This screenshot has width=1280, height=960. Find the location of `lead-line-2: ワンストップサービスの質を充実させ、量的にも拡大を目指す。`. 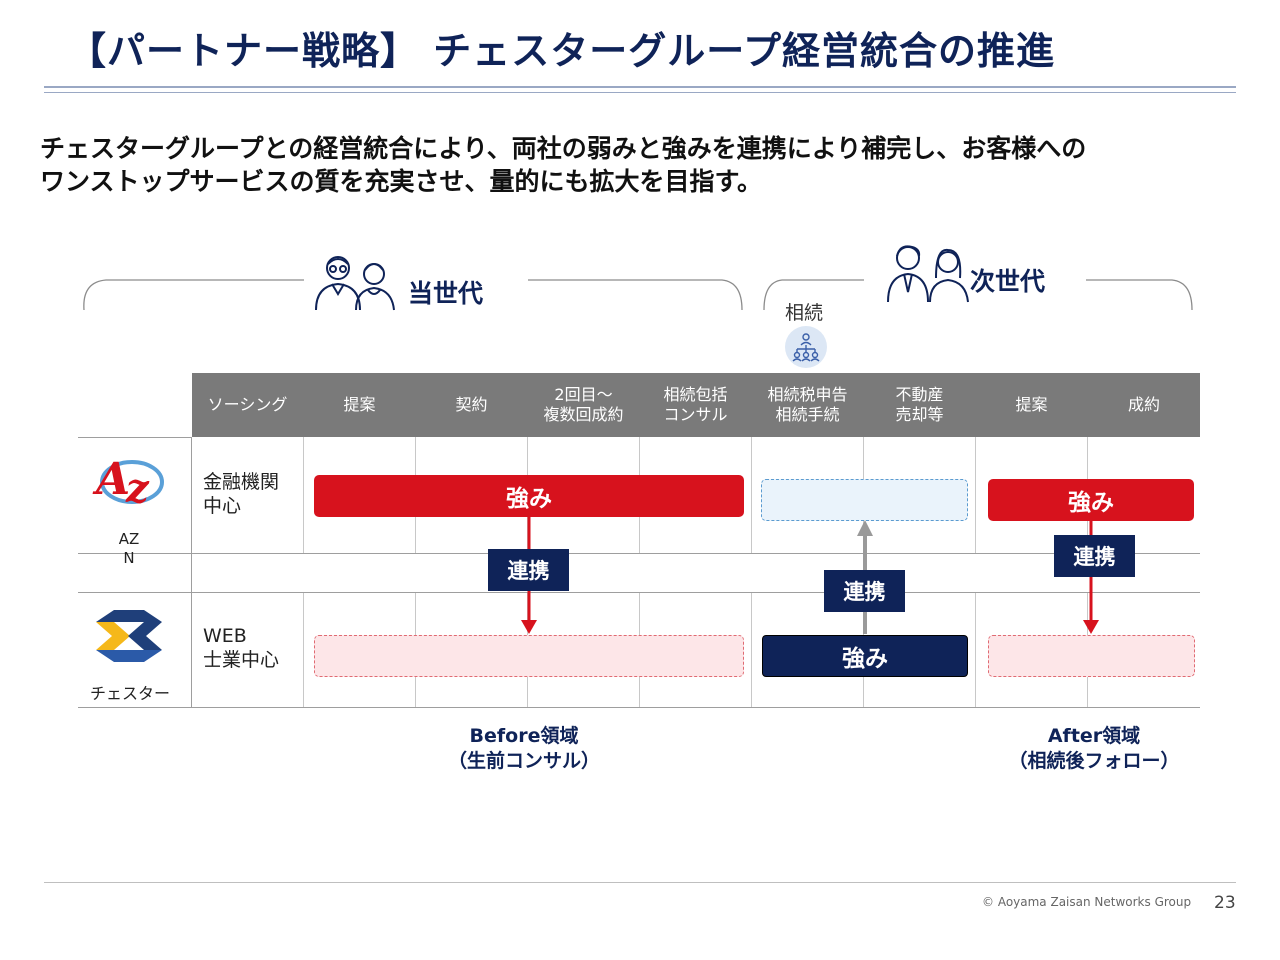

lead-line-2: ワンストップサービスの質を充実させ、量的にも拡大を目指す。 is located at coordinates (401, 181).